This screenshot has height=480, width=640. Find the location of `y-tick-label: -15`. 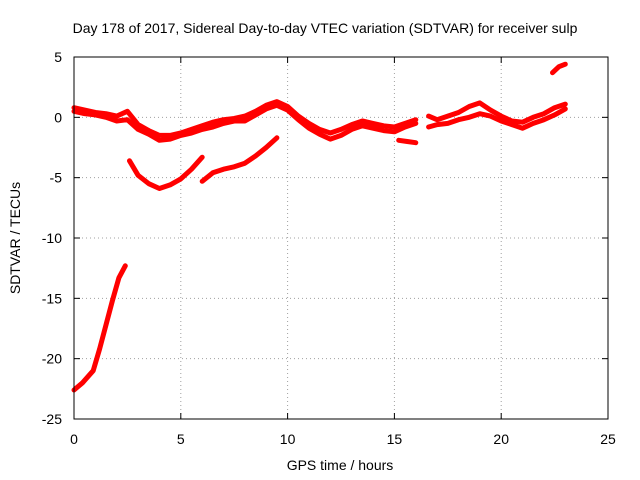

y-tick-label: -15 is located at coordinates (52, 298).